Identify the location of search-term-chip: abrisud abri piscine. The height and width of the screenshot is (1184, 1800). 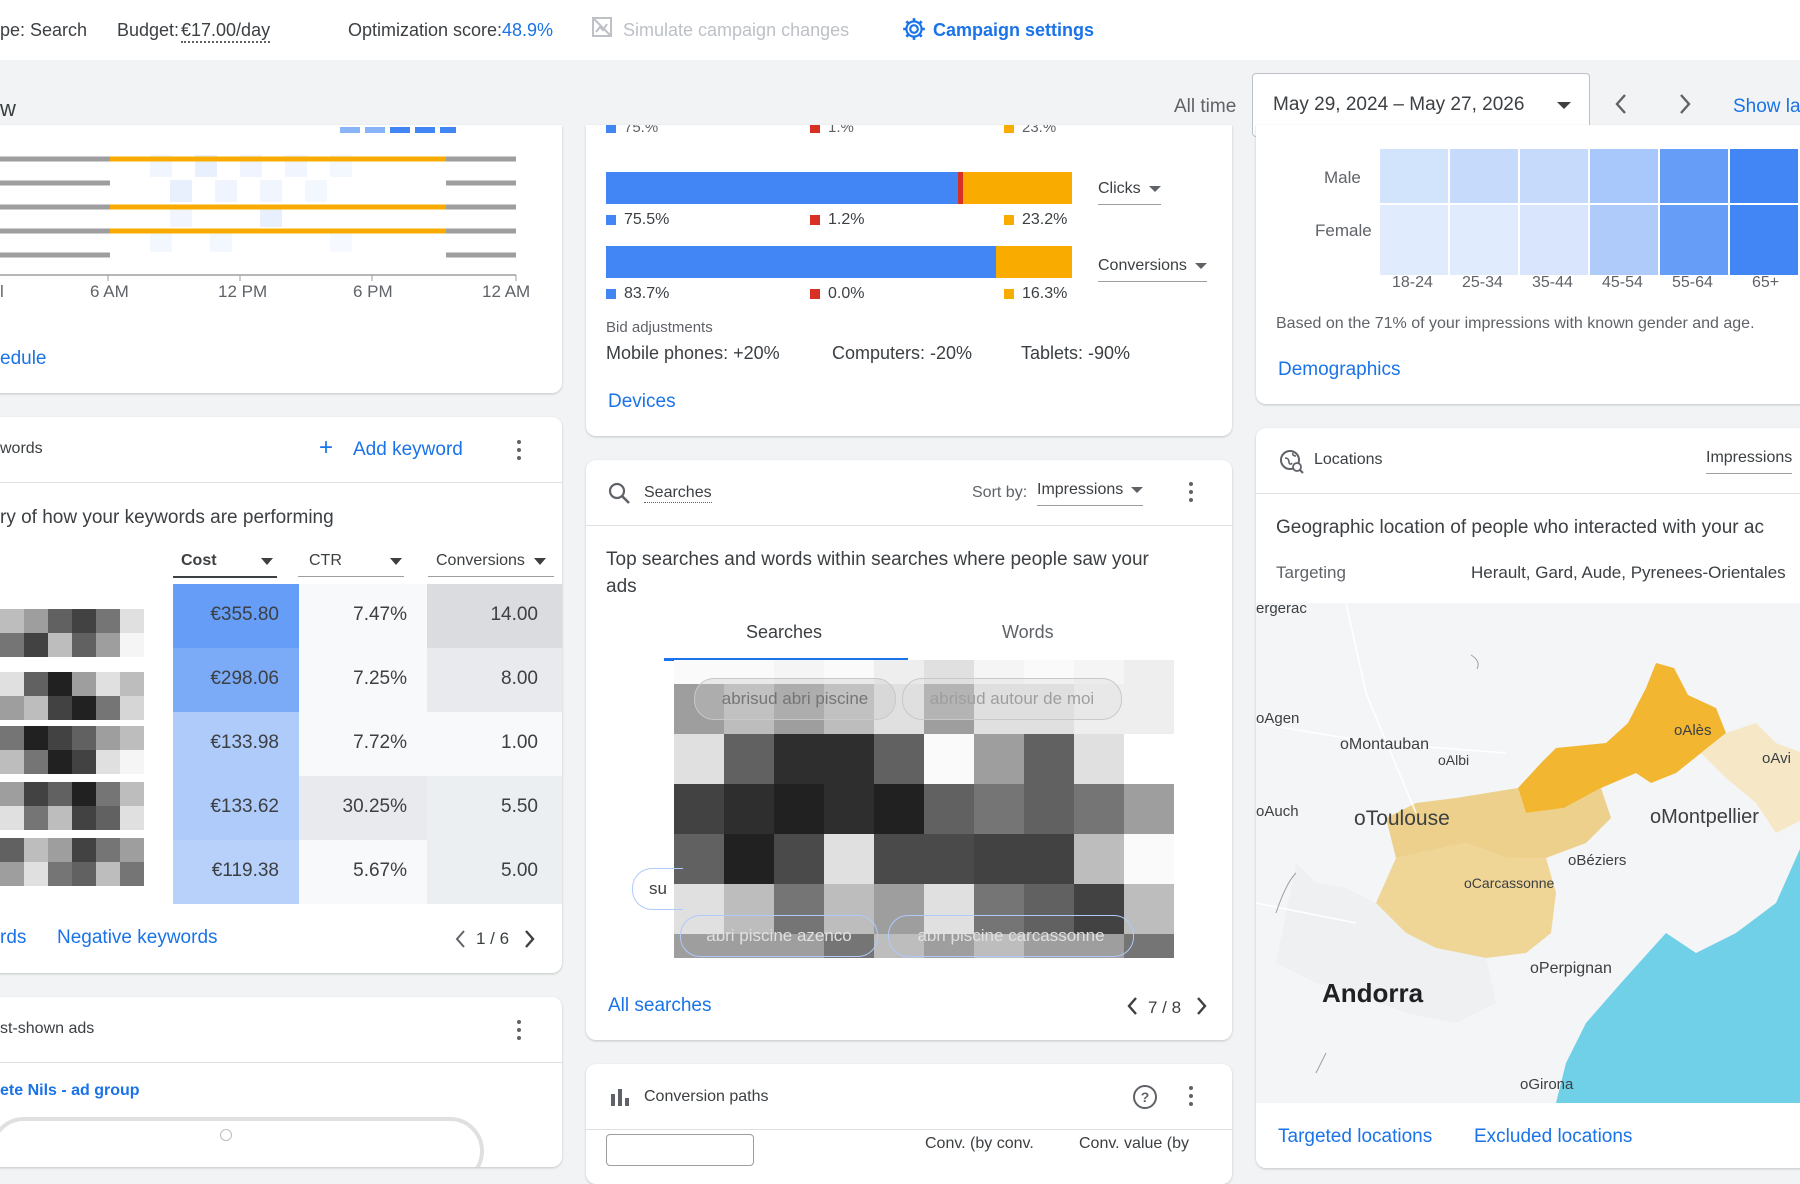
(795, 699).